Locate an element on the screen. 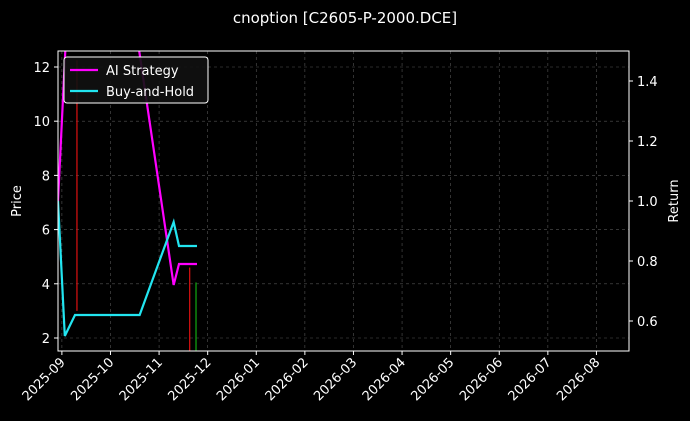 Image resolution: width=690 pixels, height=421 pixels. y2-tick-label: 0.6 is located at coordinates (647, 322).